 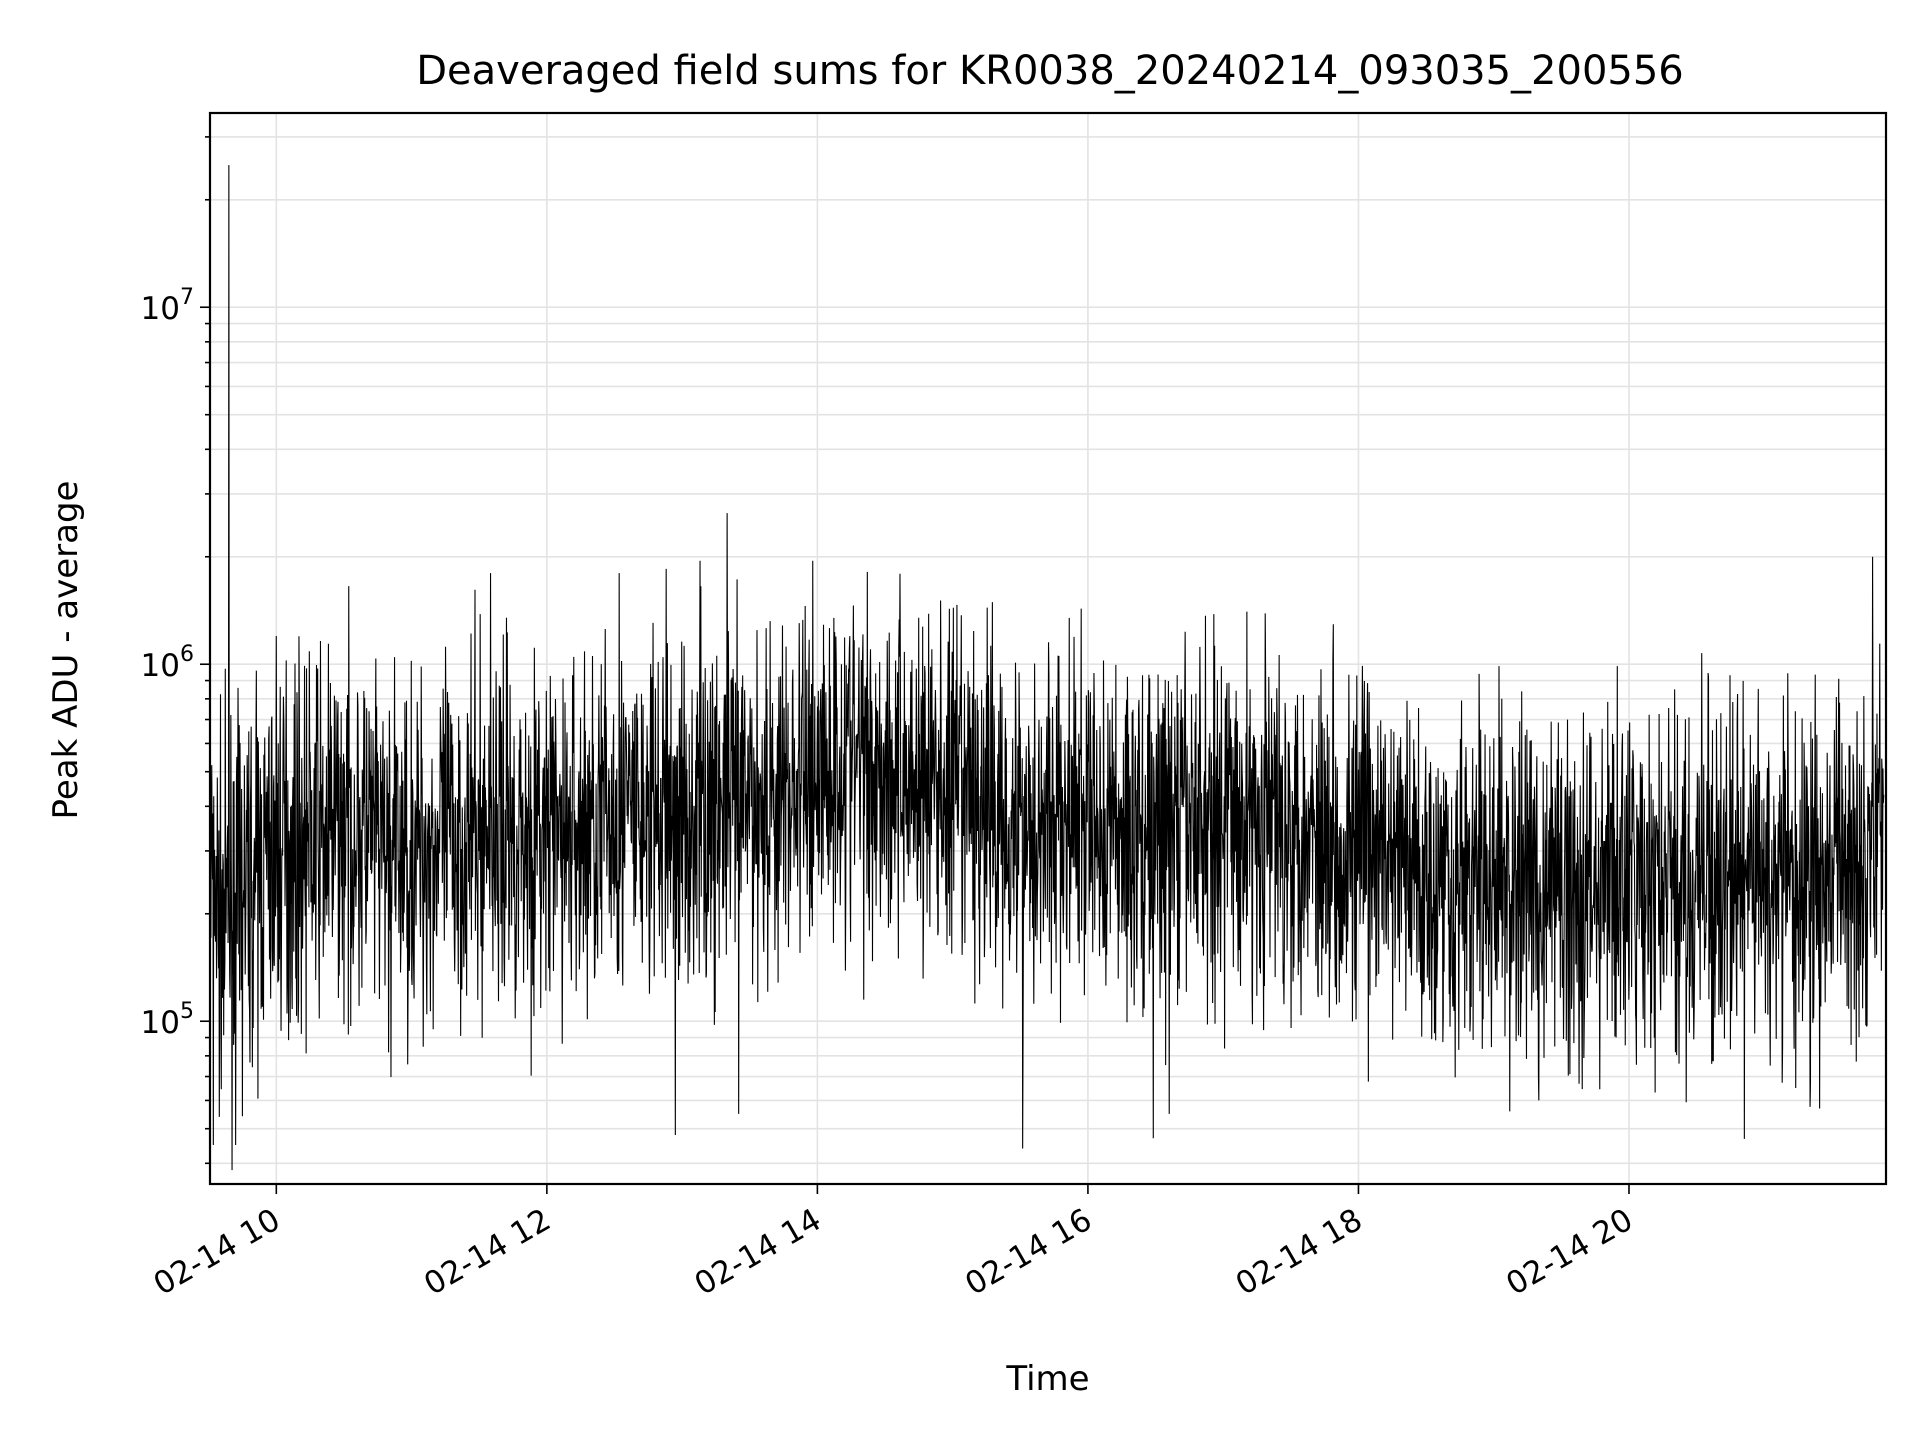 What do you see at coordinates (1047, 1379) in the screenshot?
I see `x-axis-label: Time` at bounding box center [1047, 1379].